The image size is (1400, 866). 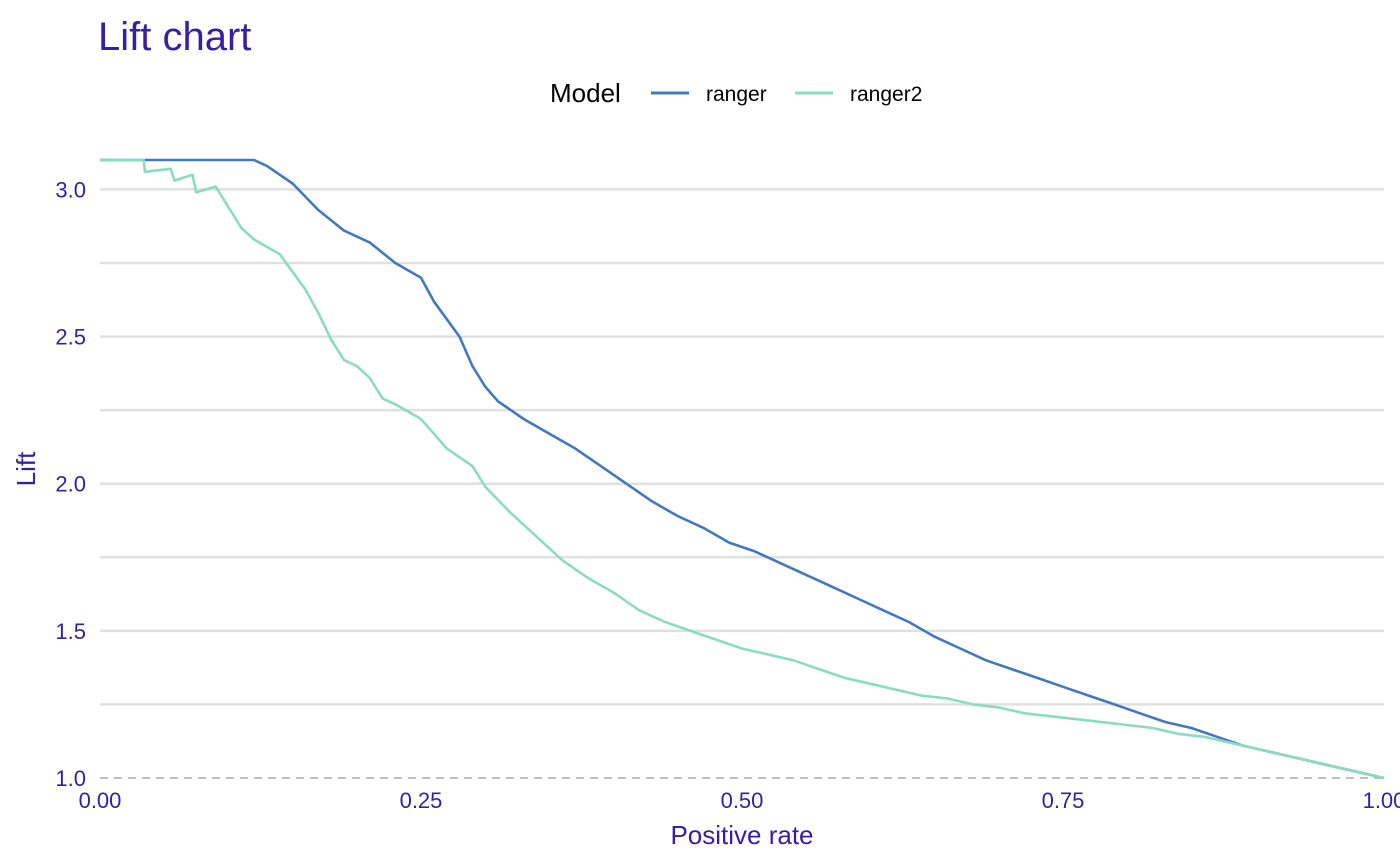 I want to click on y-tick-label: 3.0, so click(x=70, y=189).